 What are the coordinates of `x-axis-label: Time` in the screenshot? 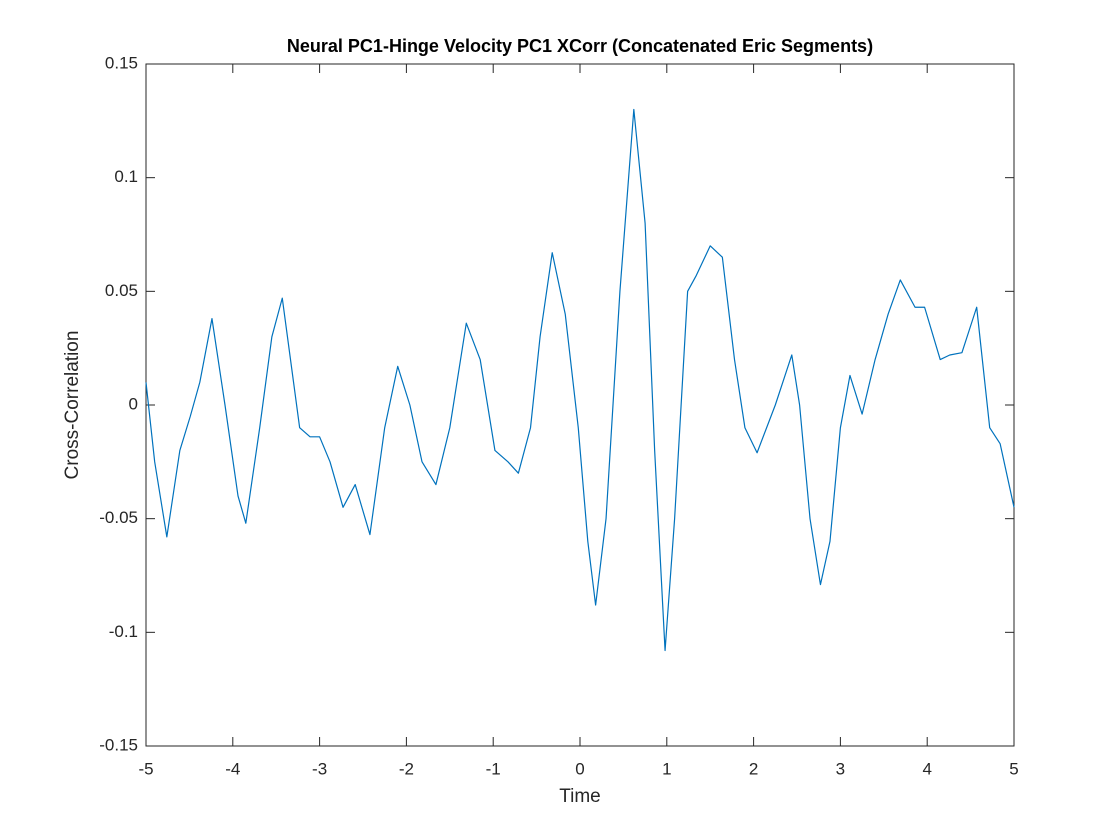 It's located at (580, 796).